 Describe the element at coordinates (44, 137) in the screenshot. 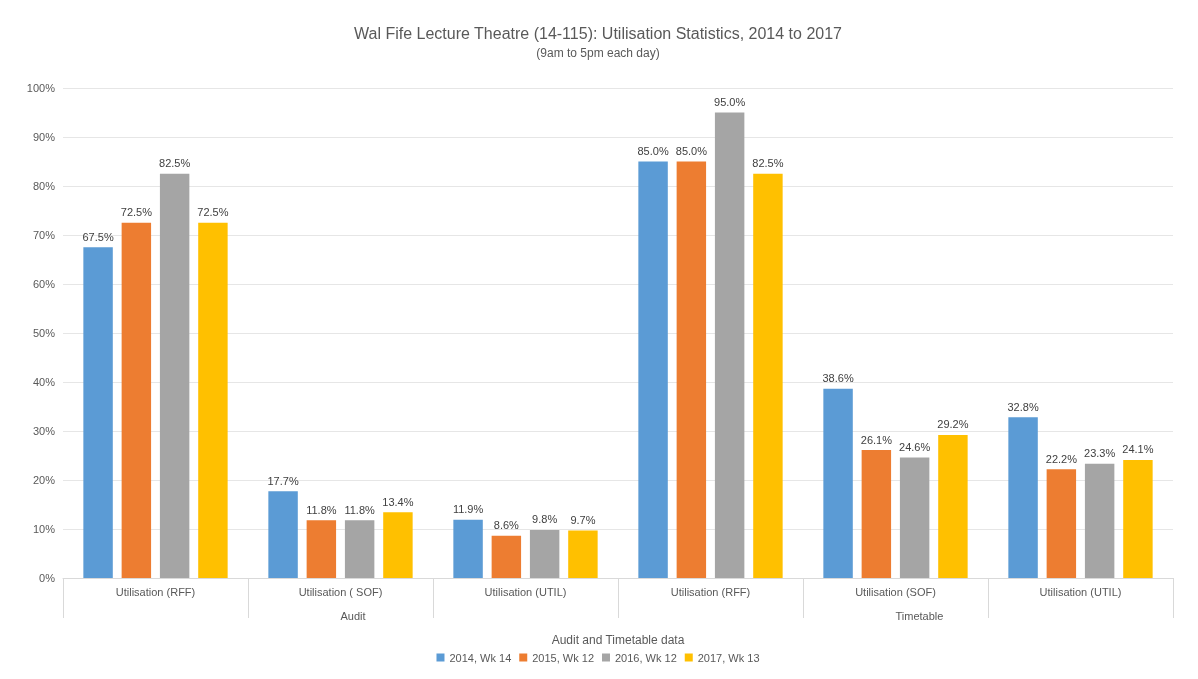

I see `y-tick-label: 90%` at that location.